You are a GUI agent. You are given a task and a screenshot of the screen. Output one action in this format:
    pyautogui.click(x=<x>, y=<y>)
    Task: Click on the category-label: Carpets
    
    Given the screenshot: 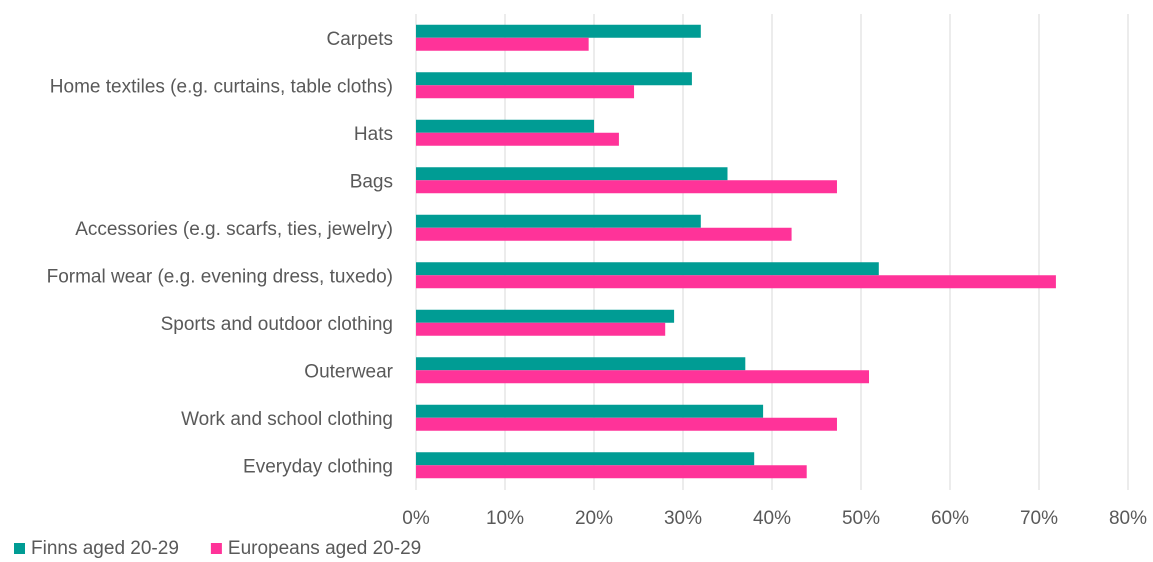 What is the action you would take?
    pyautogui.click(x=359, y=39)
    